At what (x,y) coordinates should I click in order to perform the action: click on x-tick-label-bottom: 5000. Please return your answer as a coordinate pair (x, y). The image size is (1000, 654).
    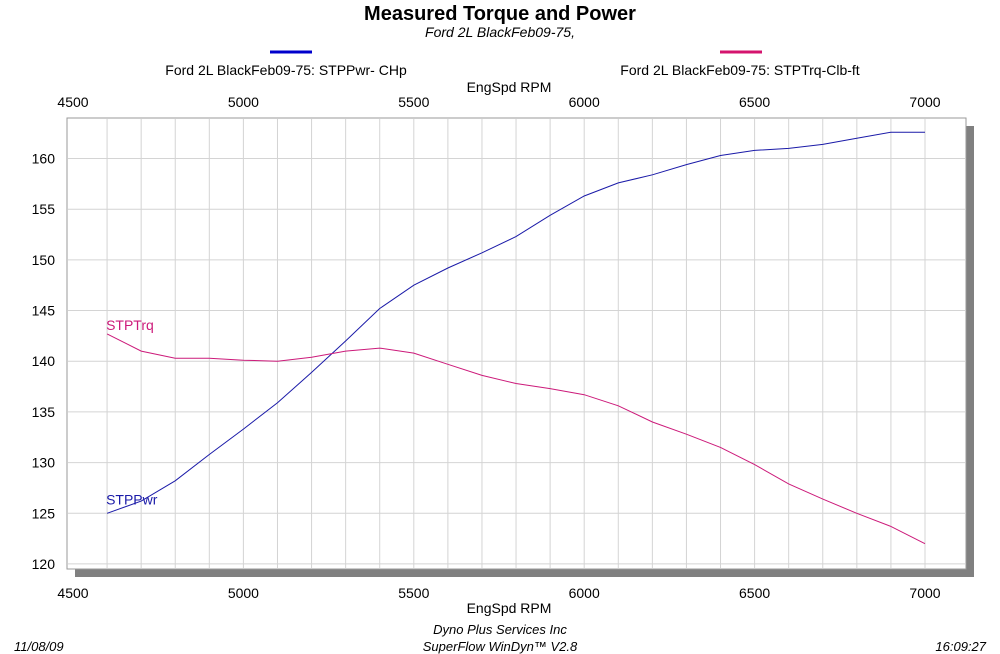
    Looking at the image, I should click on (243, 593).